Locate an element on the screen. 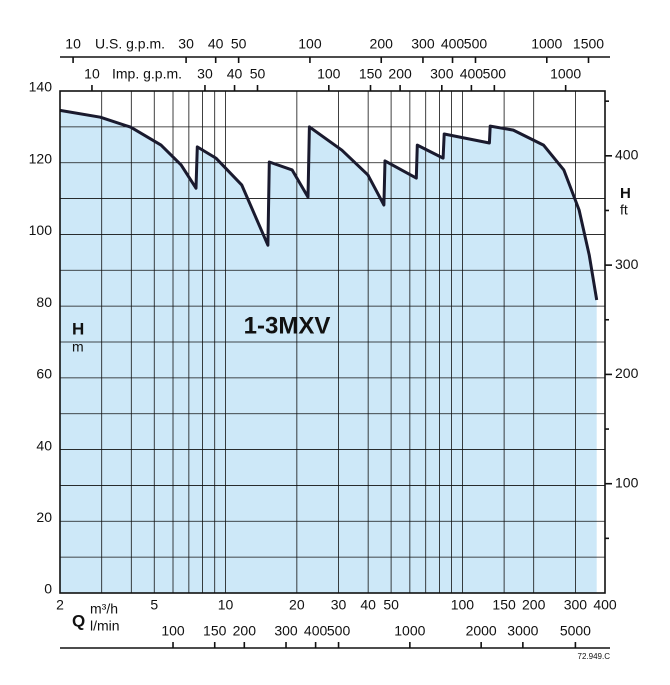  x2-tick-label: 2000 is located at coordinates (481, 631).